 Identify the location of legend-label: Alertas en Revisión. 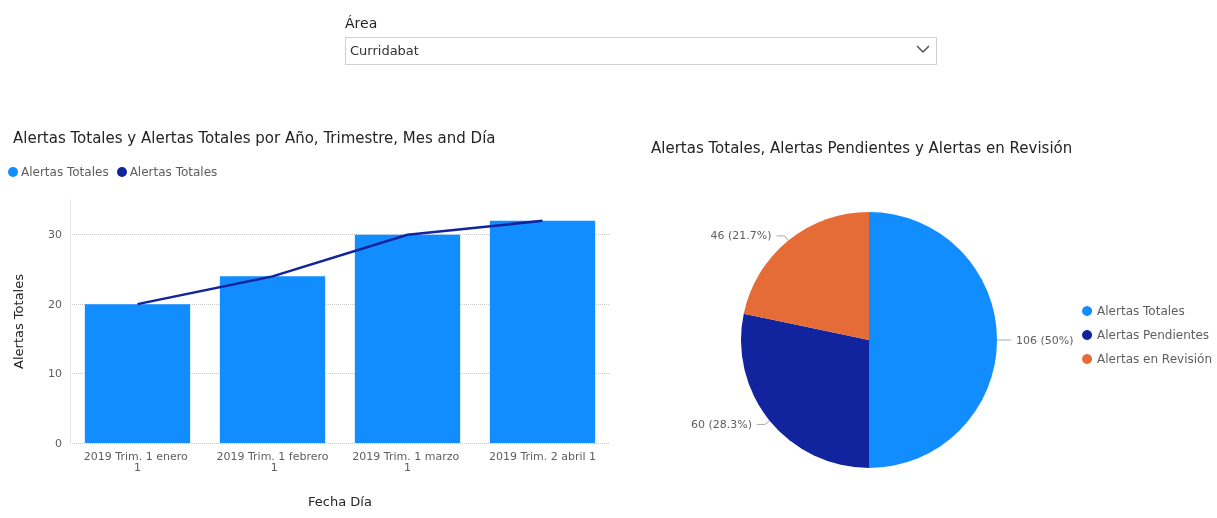
(1154, 359).